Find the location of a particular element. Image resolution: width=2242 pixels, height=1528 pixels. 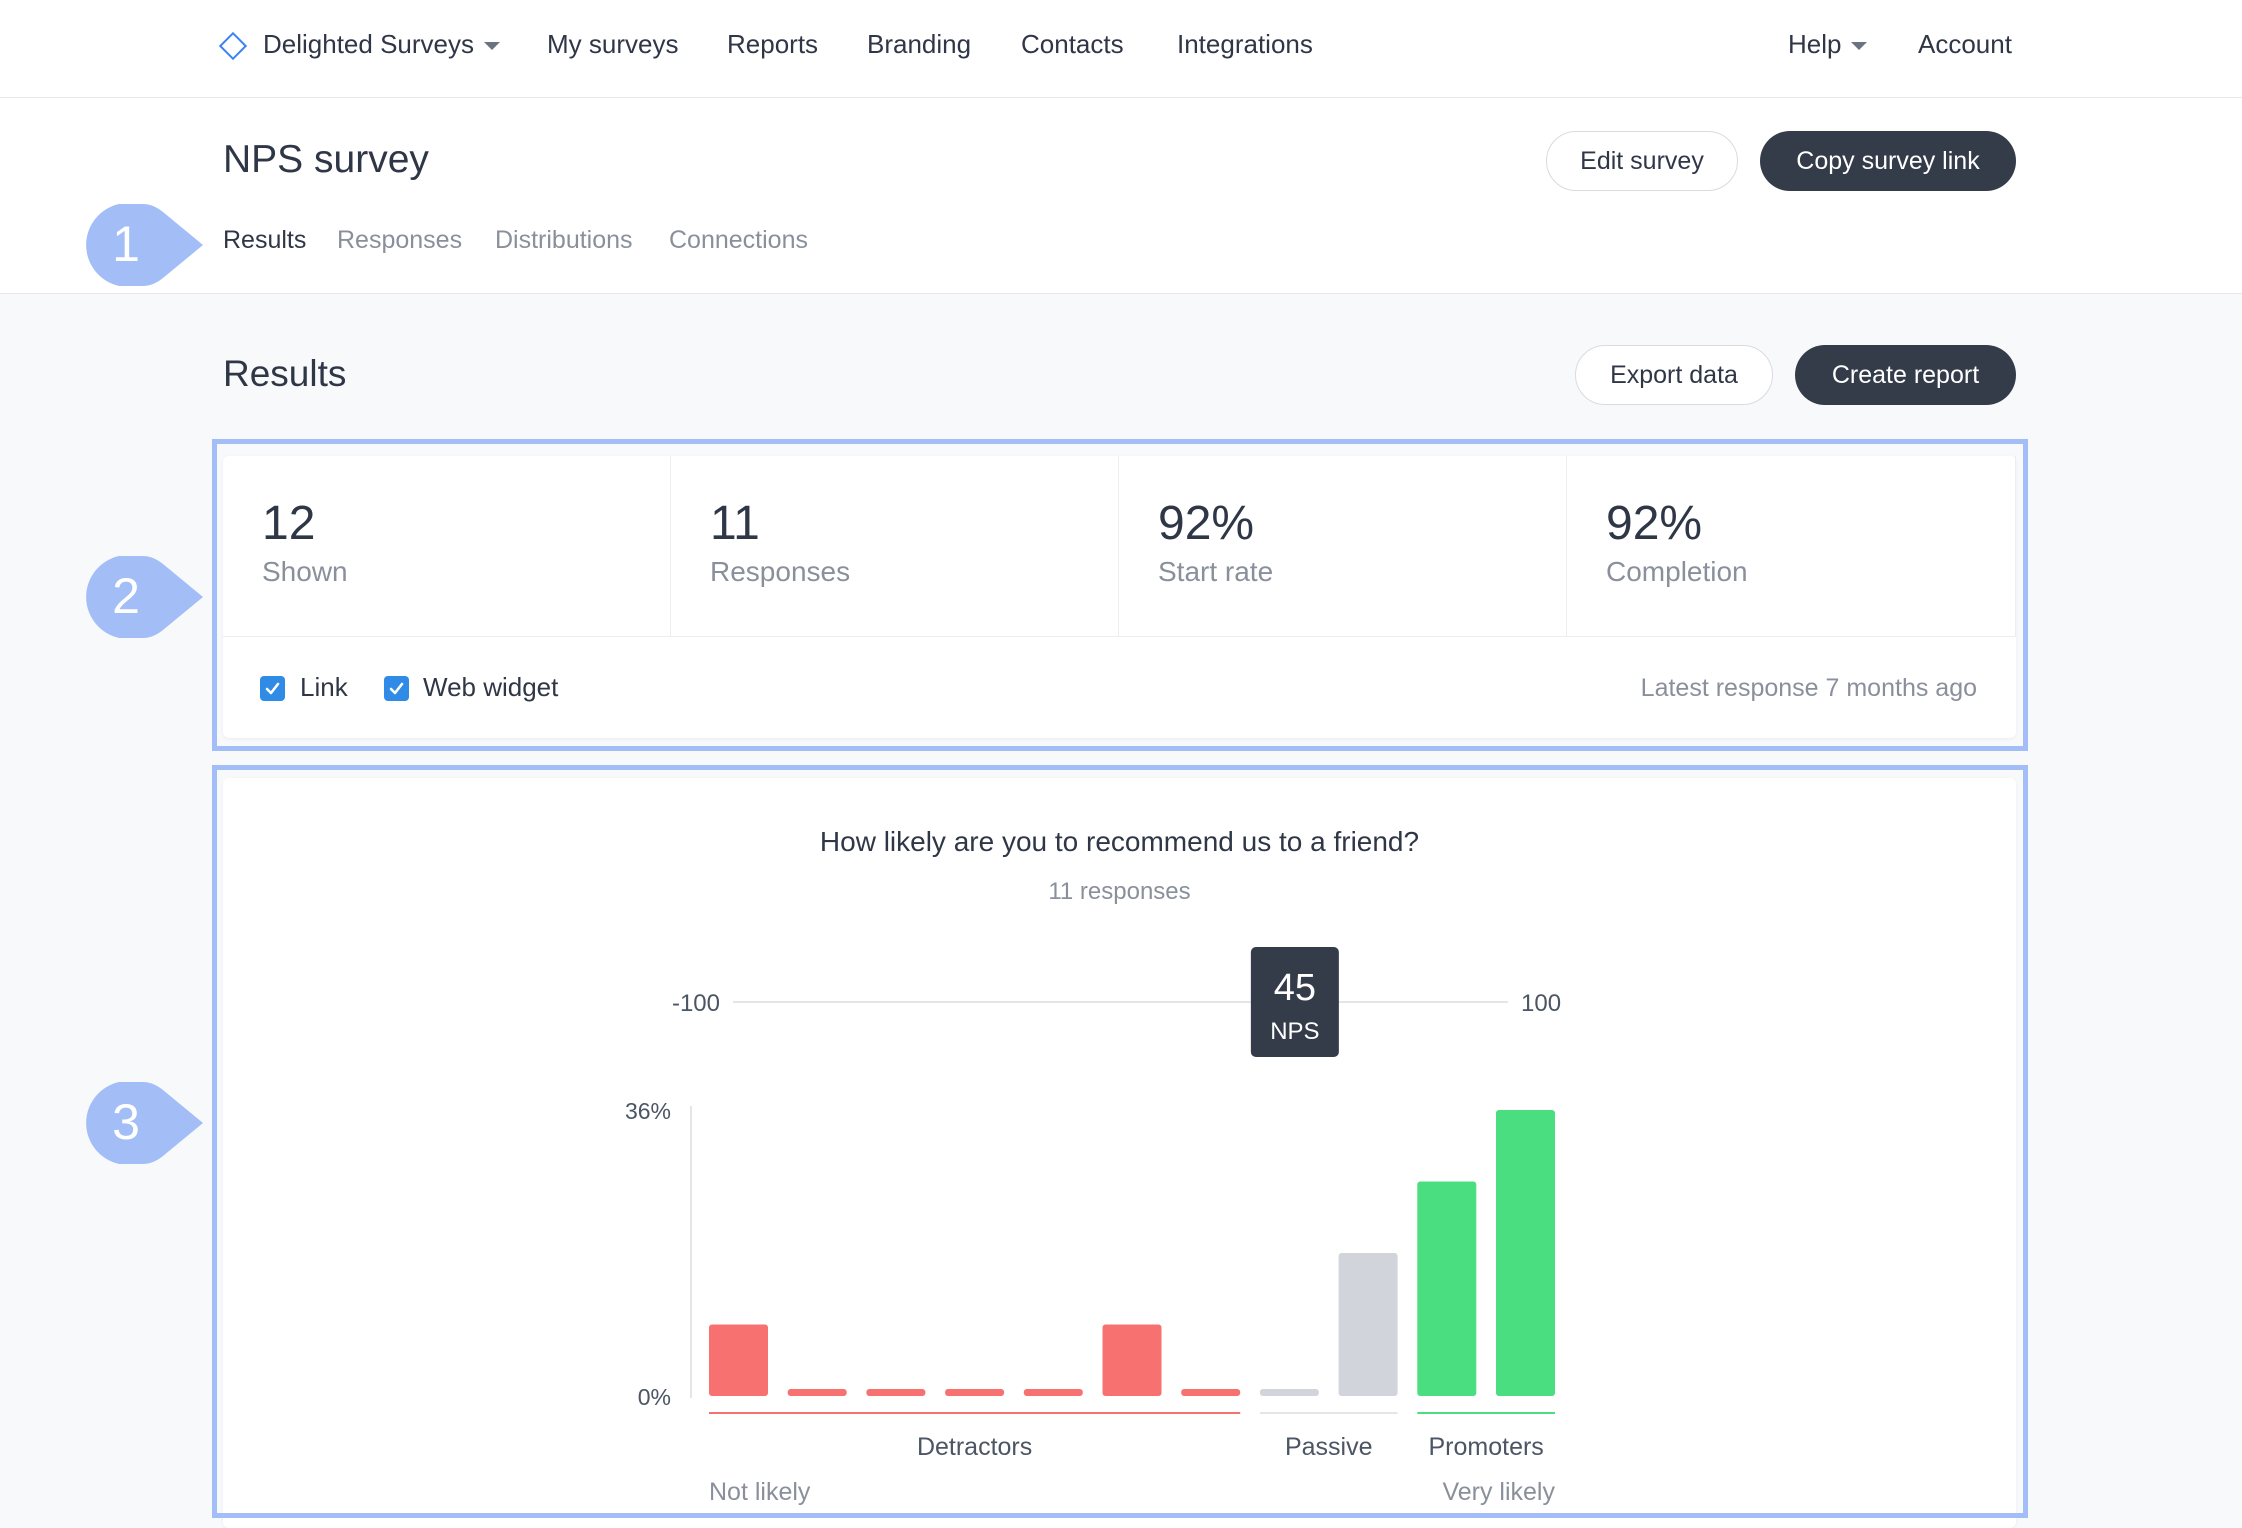

help-menu: Help is located at coordinates (1828, 44).